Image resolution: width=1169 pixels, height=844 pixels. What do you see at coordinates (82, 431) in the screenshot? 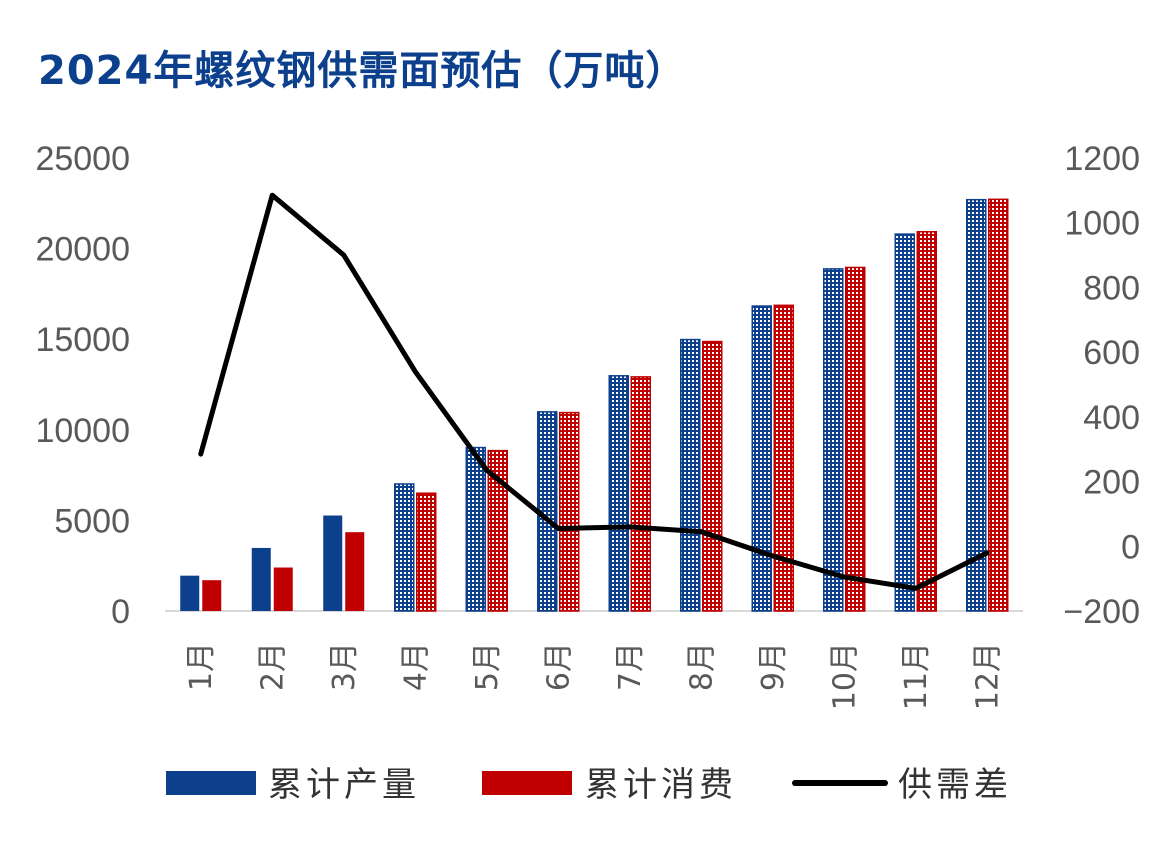
I see `left-tick-label: 10000` at bounding box center [82, 431].